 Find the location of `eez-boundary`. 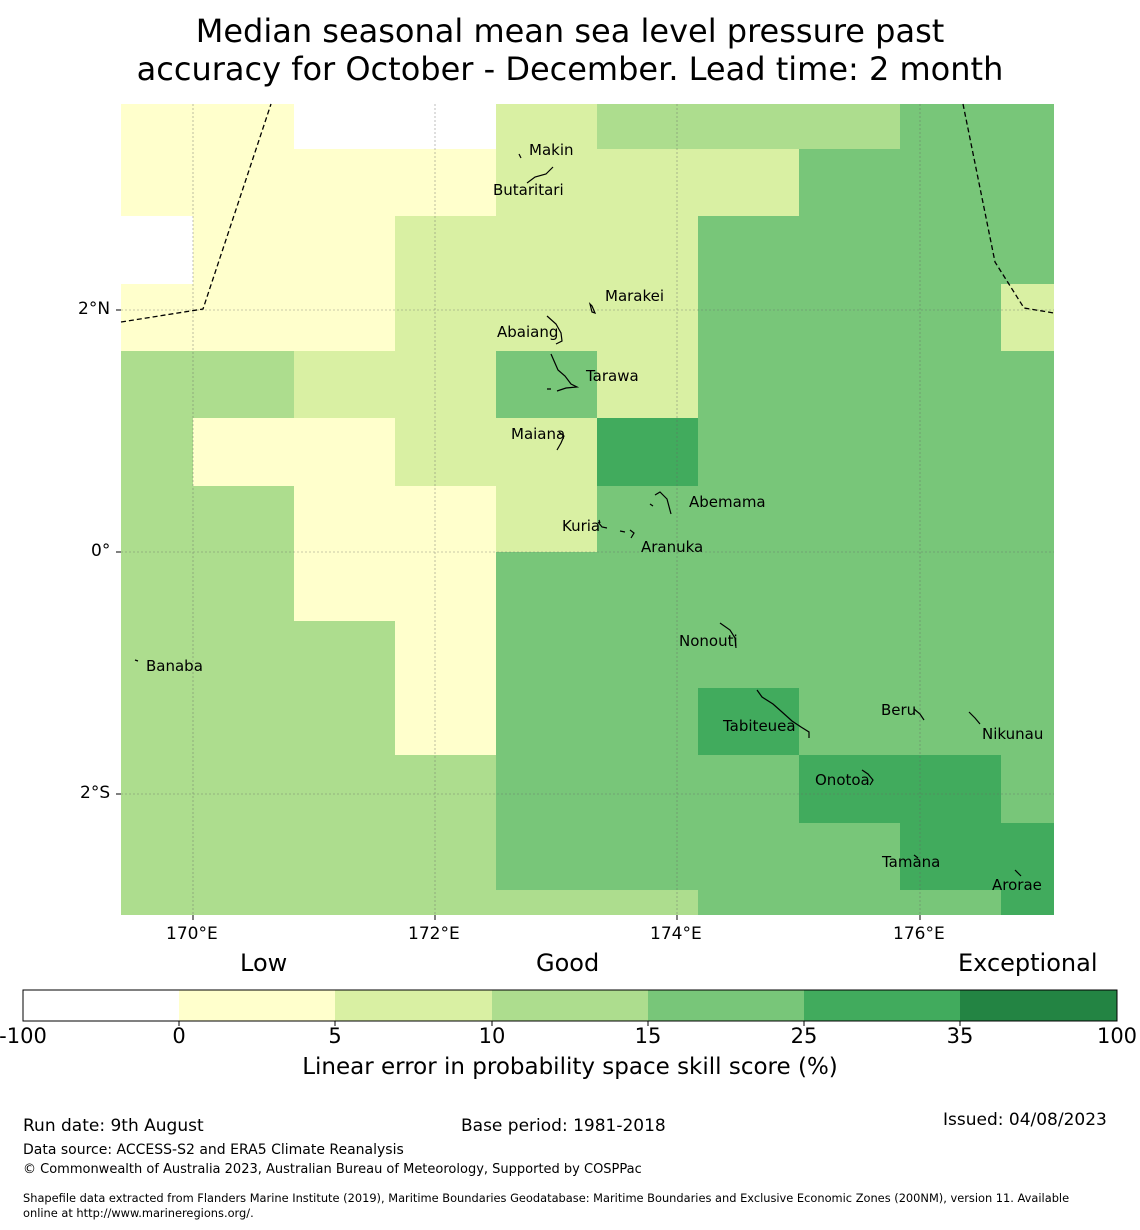

eez-boundary is located at coordinates (587, 213).